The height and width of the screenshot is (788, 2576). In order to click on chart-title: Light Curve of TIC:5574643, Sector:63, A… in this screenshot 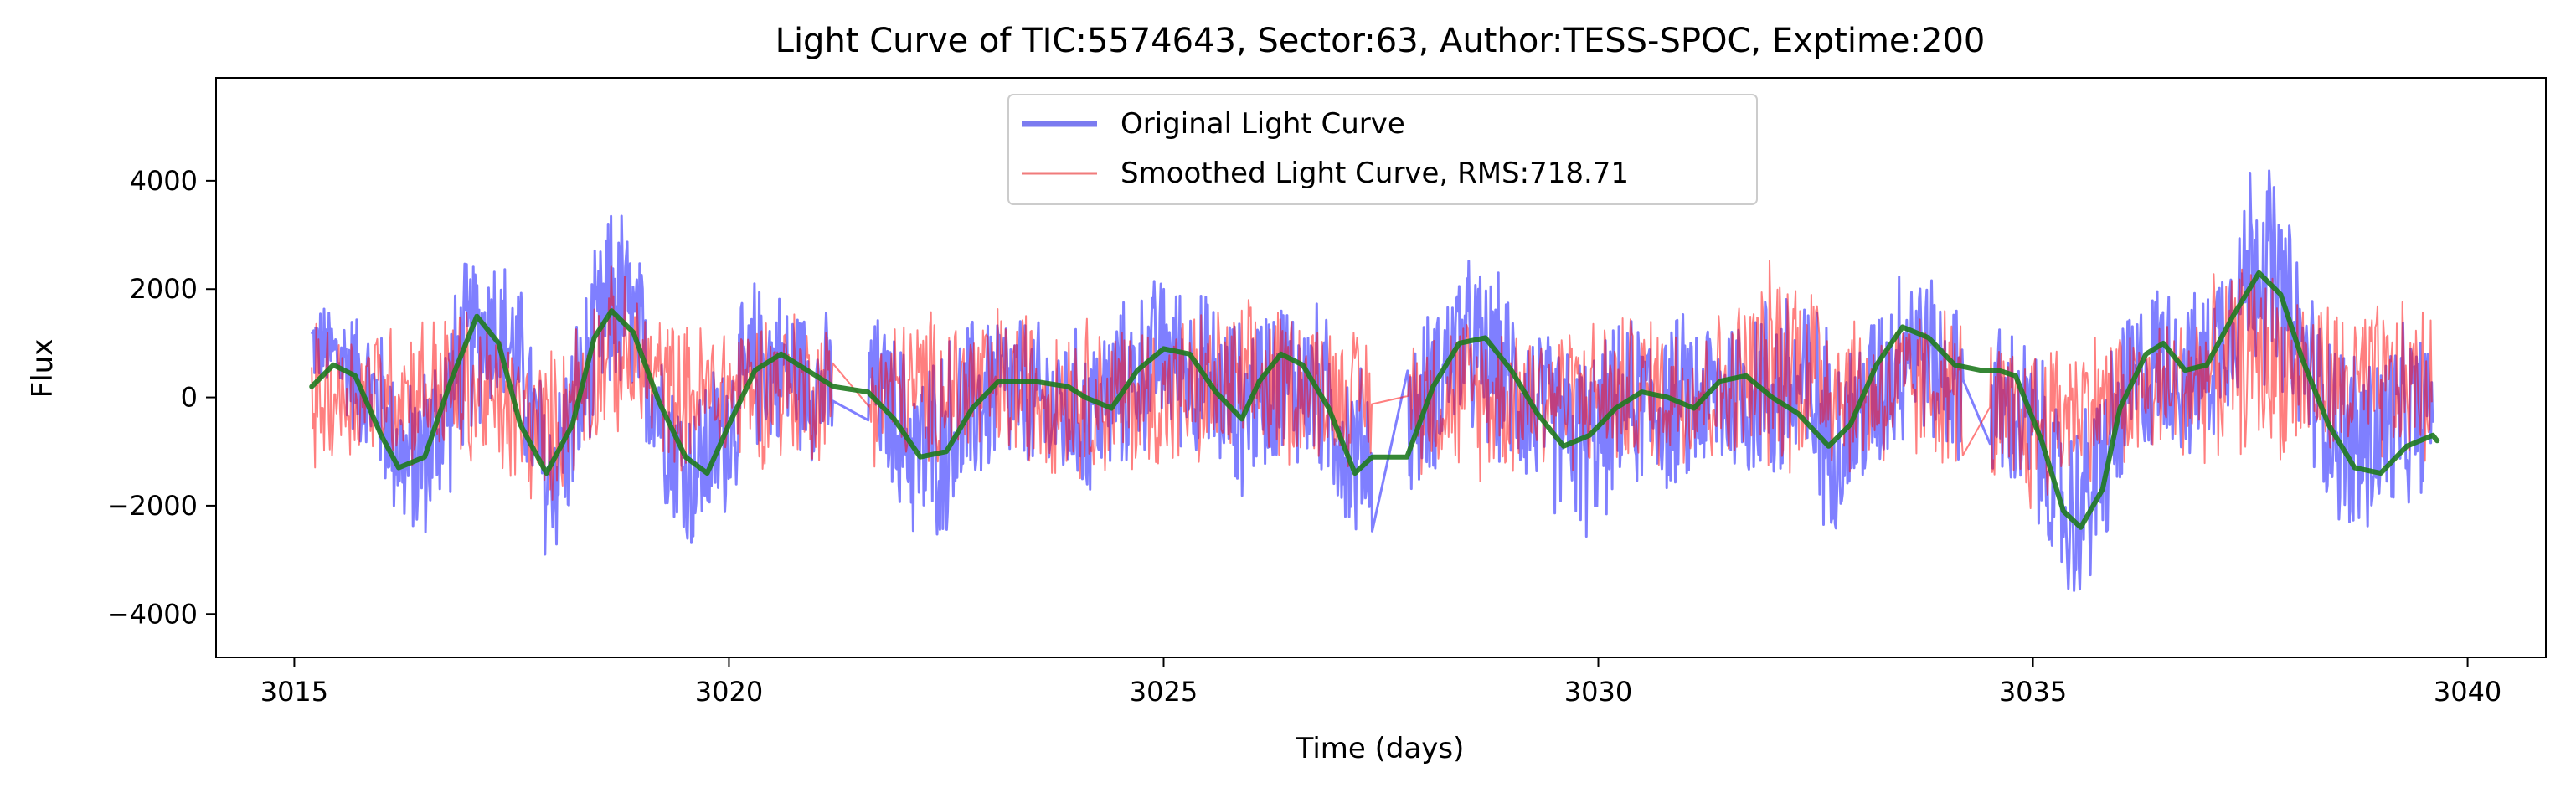, I will do `click(1380, 41)`.